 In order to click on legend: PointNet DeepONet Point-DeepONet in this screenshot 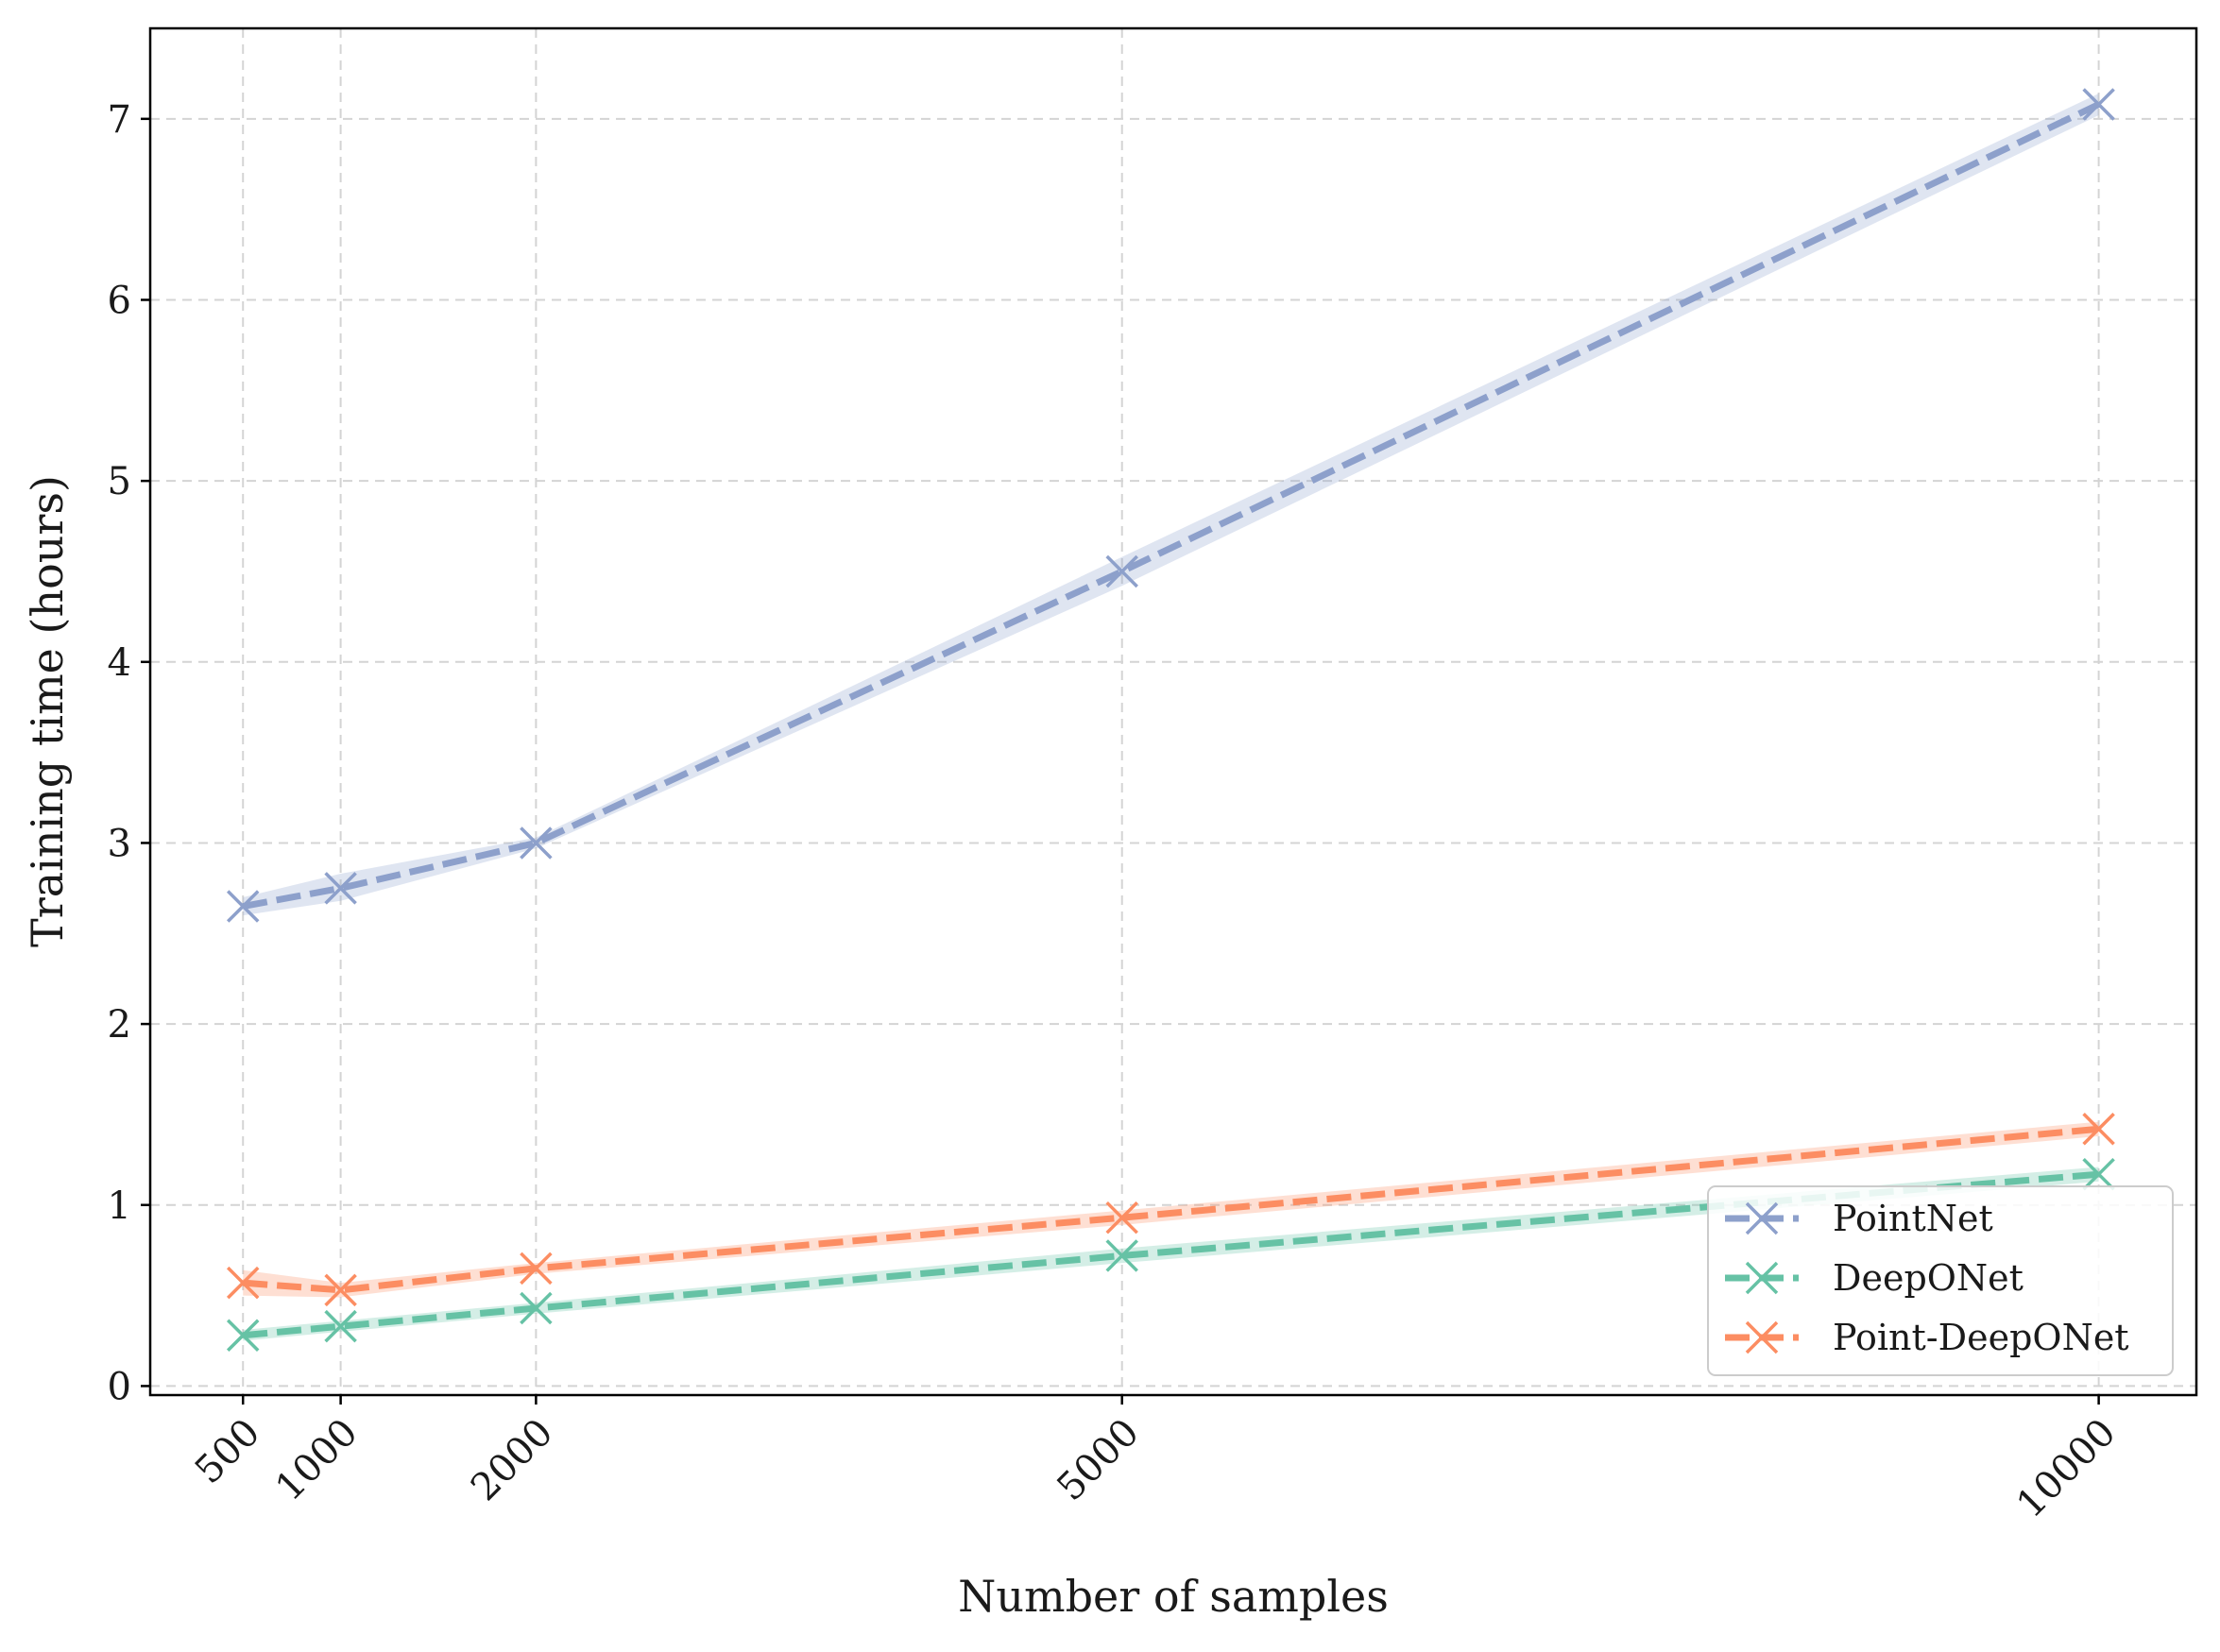, I will do `click(1941, 1280)`.